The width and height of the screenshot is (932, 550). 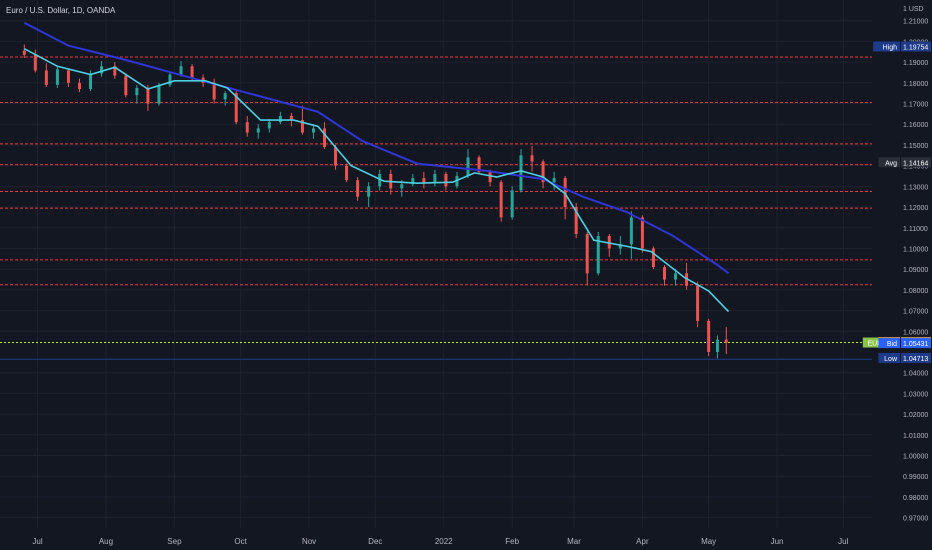 What do you see at coordinates (642, 541) in the screenshot?
I see `x-tick-label: Apr` at bounding box center [642, 541].